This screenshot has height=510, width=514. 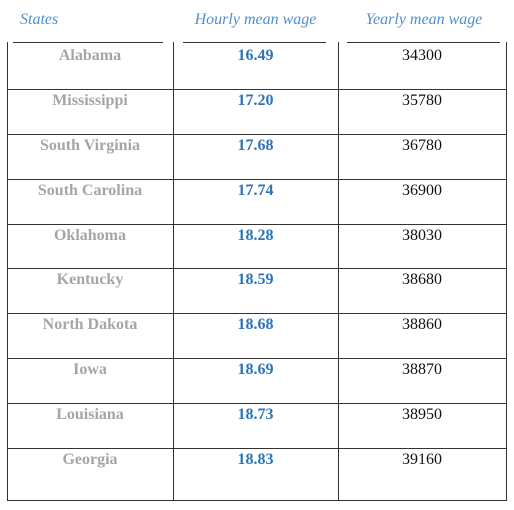 I want to click on table-cell: Louisiana, so click(x=90, y=414).